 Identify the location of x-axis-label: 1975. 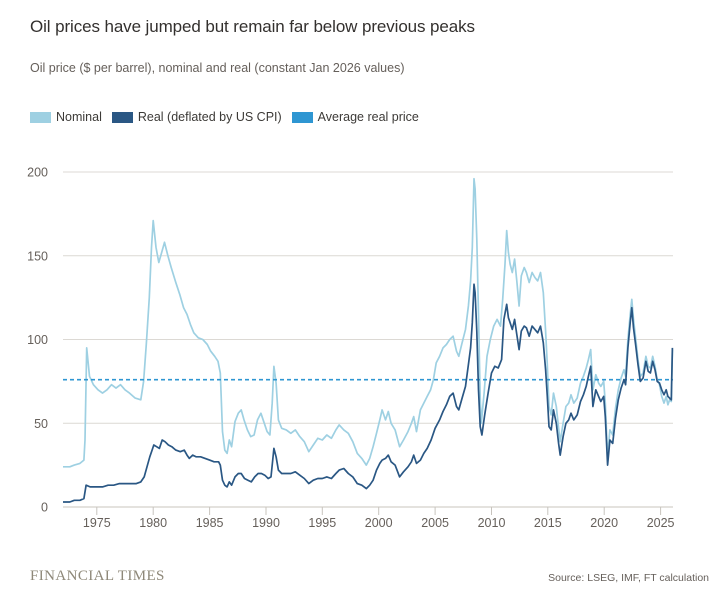
(97, 523).